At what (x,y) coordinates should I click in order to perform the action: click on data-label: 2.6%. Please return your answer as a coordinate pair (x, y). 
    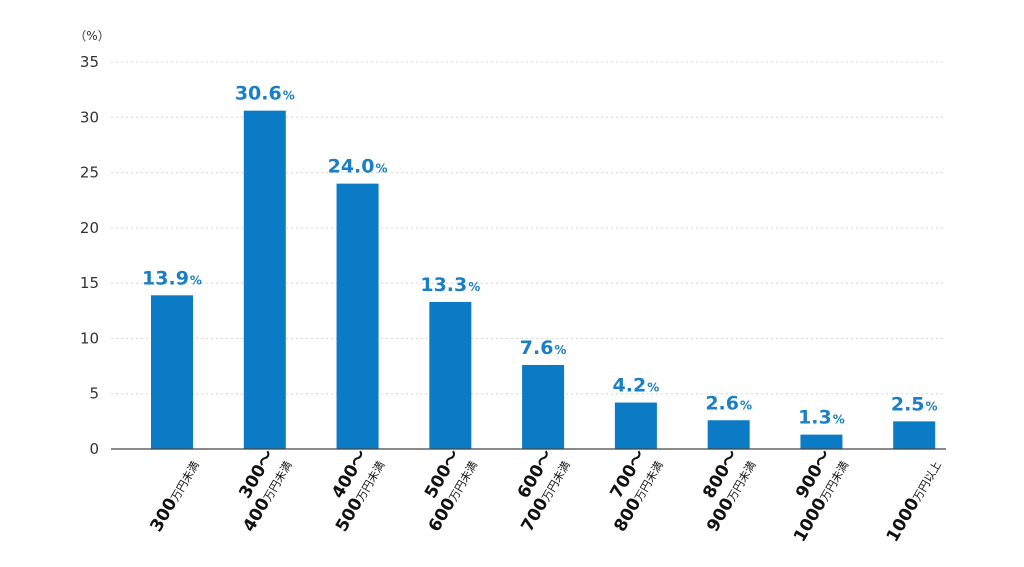
    Looking at the image, I should click on (728, 403).